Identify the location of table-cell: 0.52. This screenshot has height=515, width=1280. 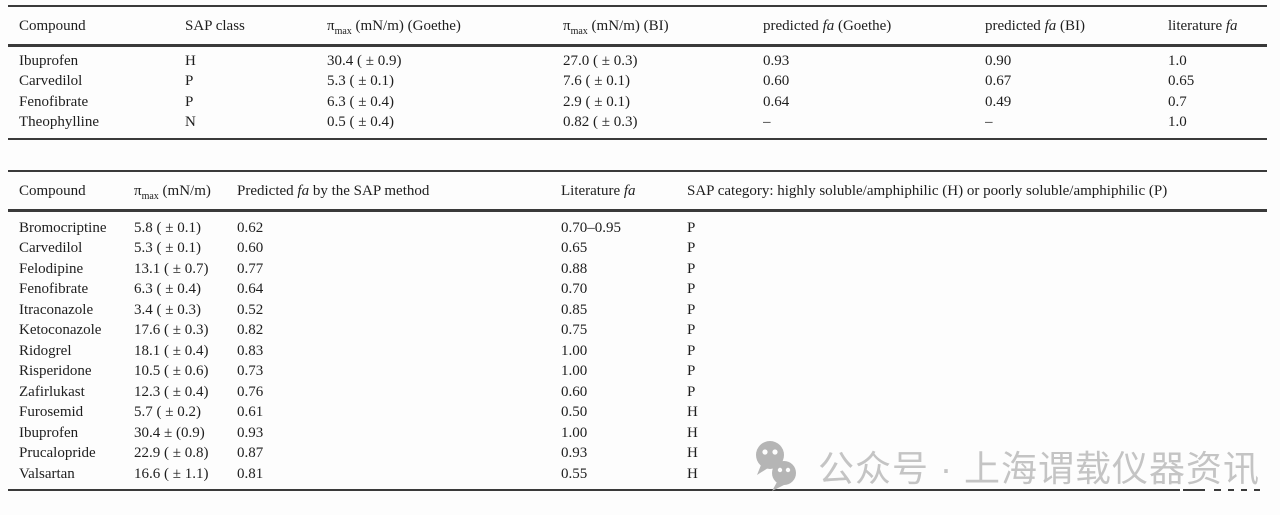
(250, 309).